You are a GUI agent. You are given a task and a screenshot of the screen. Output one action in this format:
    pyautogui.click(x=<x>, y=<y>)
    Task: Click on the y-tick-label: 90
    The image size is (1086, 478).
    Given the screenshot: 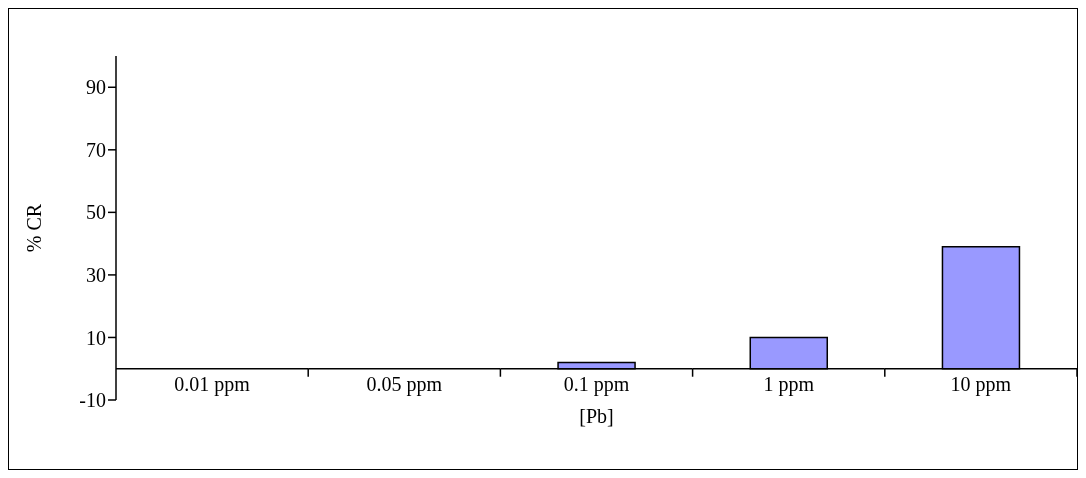 What is the action you would take?
    pyautogui.click(x=96, y=87)
    